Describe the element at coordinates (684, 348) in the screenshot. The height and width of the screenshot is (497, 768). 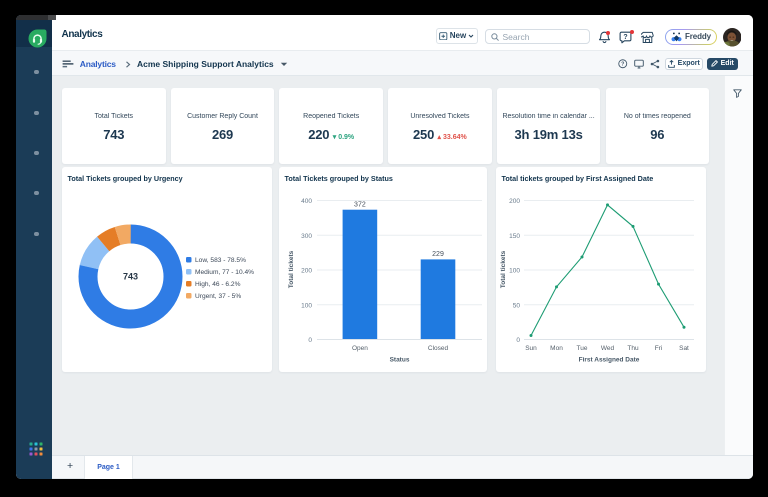
I see `svg-text: Sat` at that location.